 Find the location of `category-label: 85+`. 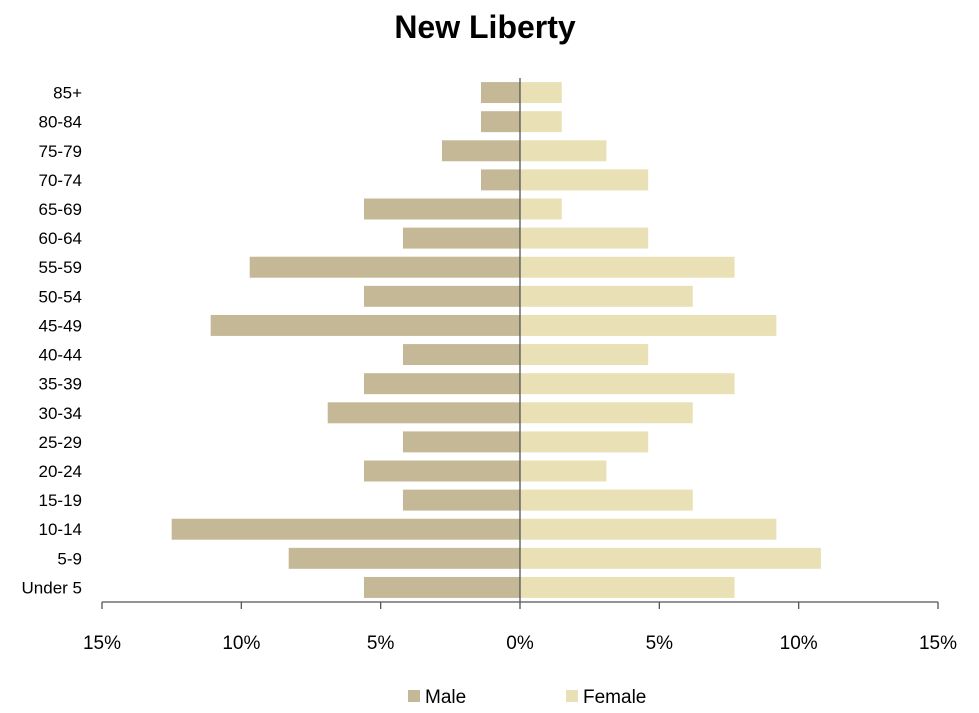

category-label: 85+ is located at coordinates (67, 93).